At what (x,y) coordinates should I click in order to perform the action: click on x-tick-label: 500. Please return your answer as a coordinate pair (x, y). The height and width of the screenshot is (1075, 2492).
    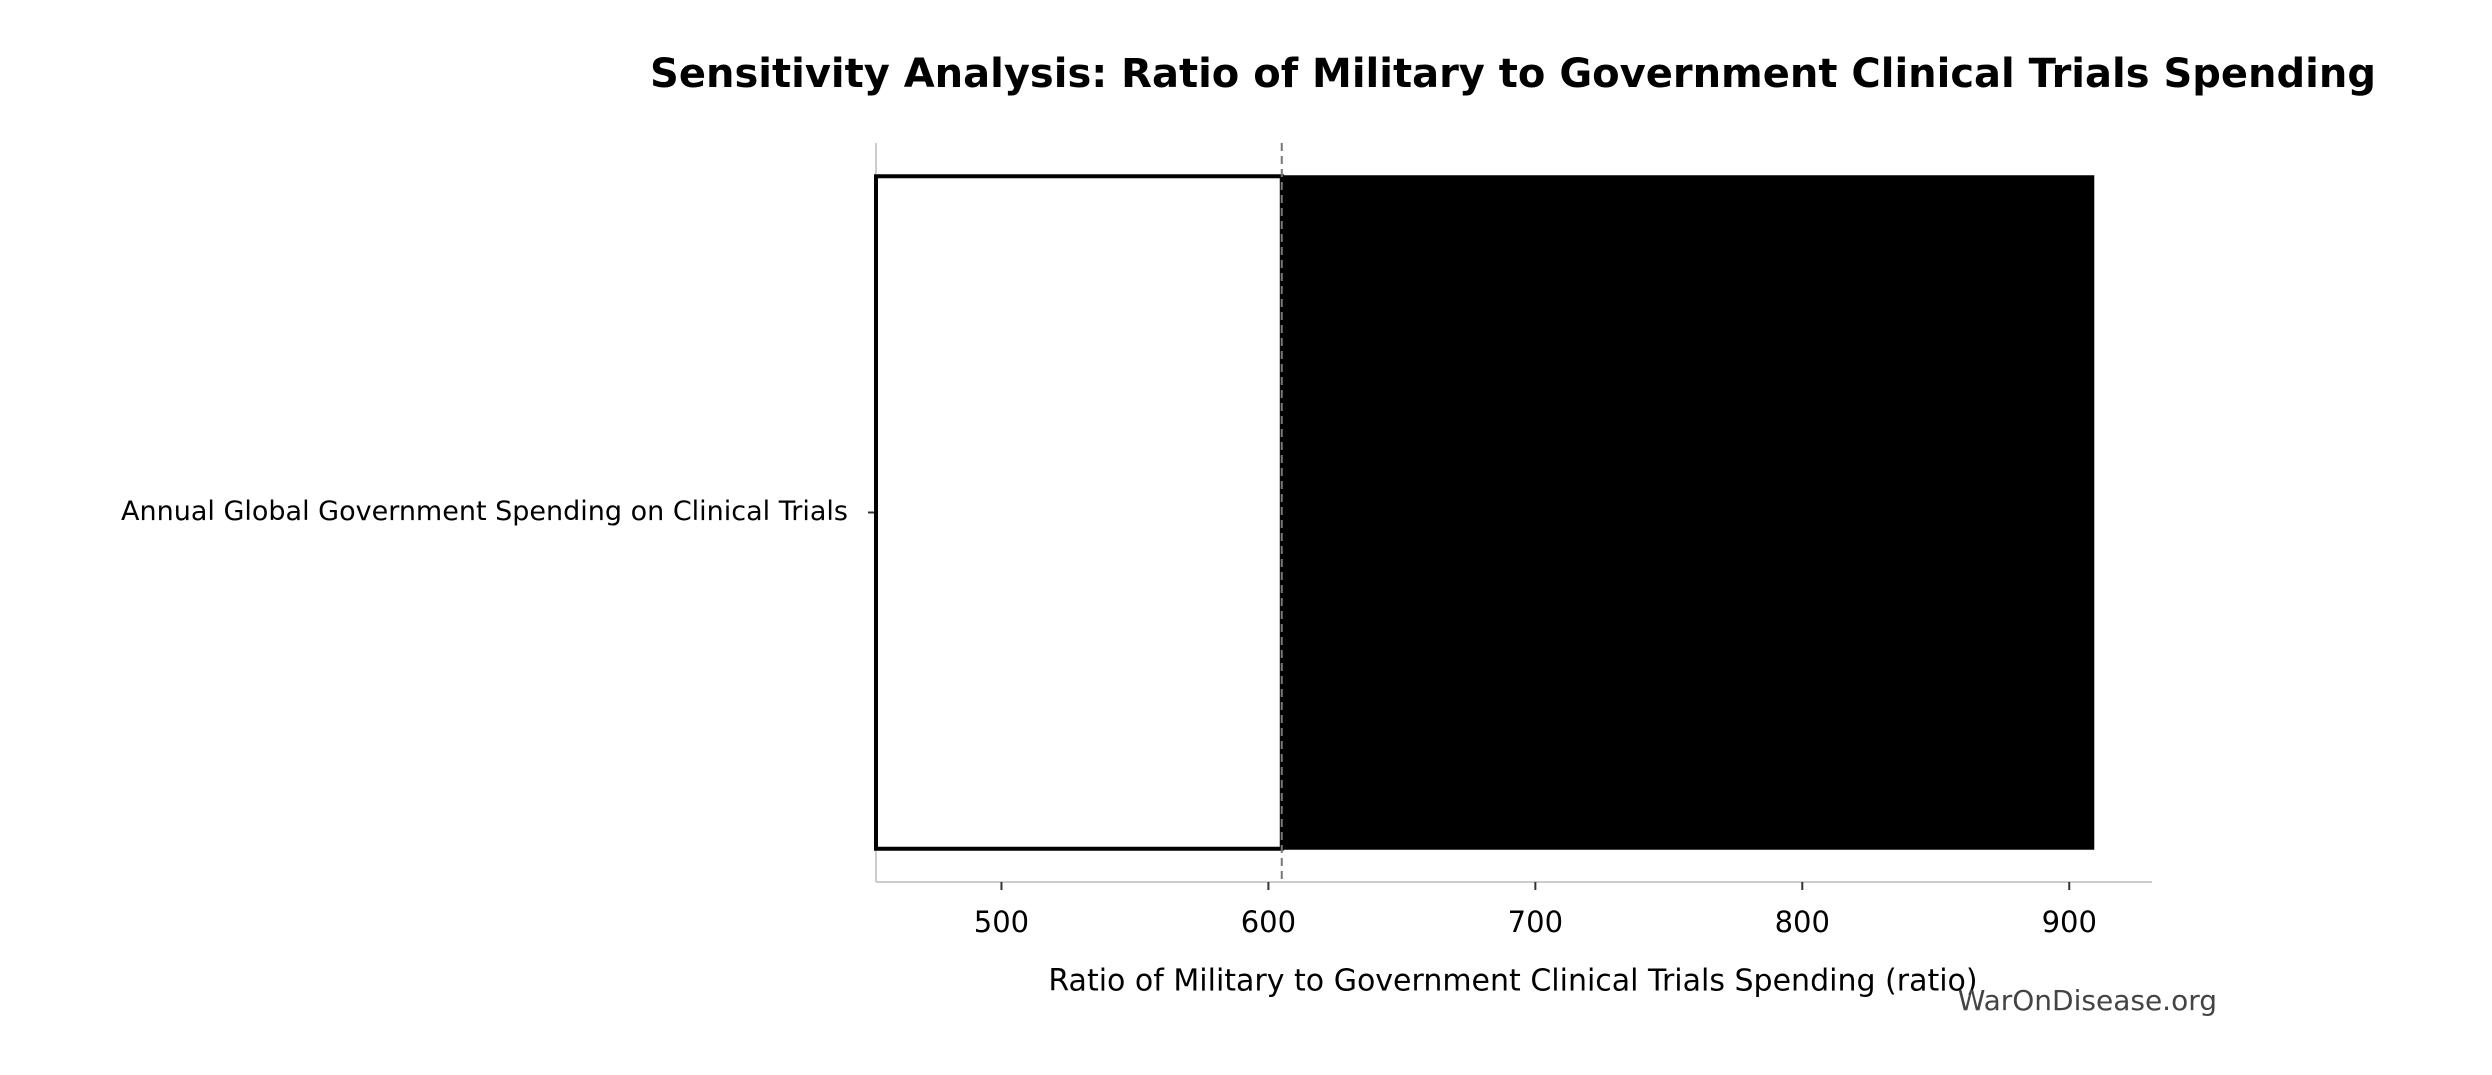
    Looking at the image, I should click on (1001, 922).